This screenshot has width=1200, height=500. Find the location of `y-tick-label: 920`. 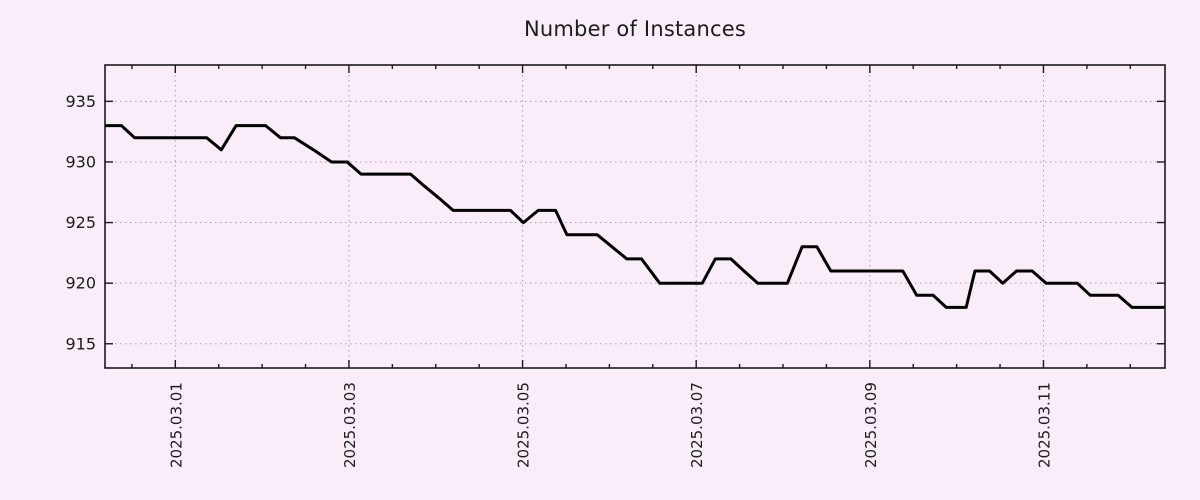

y-tick-label: 920 is located at coordinates (80, 283).